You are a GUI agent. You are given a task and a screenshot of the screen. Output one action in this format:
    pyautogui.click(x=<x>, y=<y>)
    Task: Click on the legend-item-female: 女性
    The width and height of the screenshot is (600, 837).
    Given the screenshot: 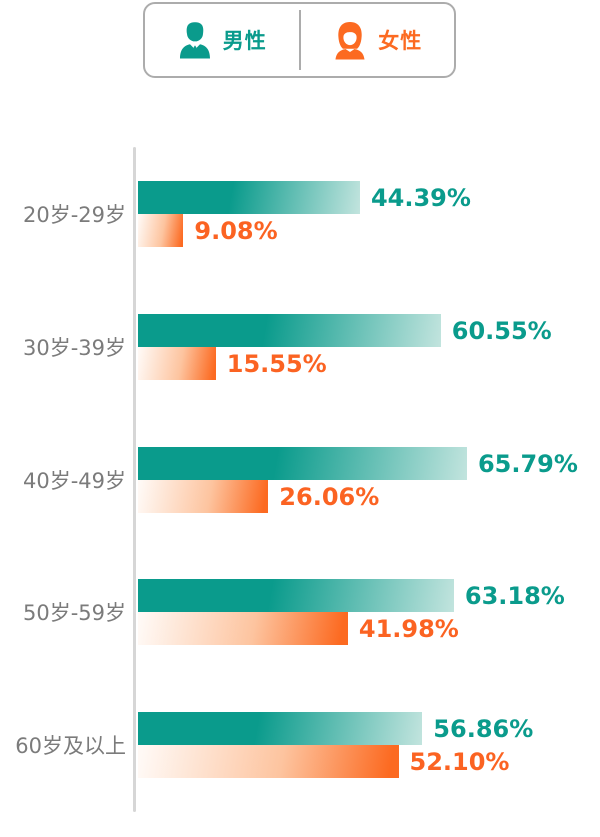 What is the action you would take?
    pyautogui.click(x=378, y=40)
    